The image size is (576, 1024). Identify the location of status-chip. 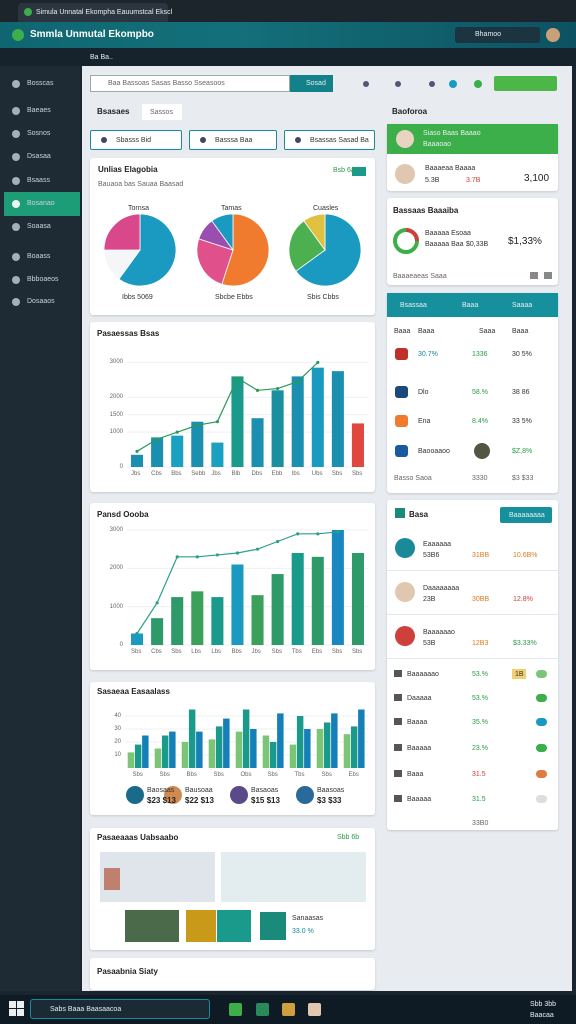
(541, 799).